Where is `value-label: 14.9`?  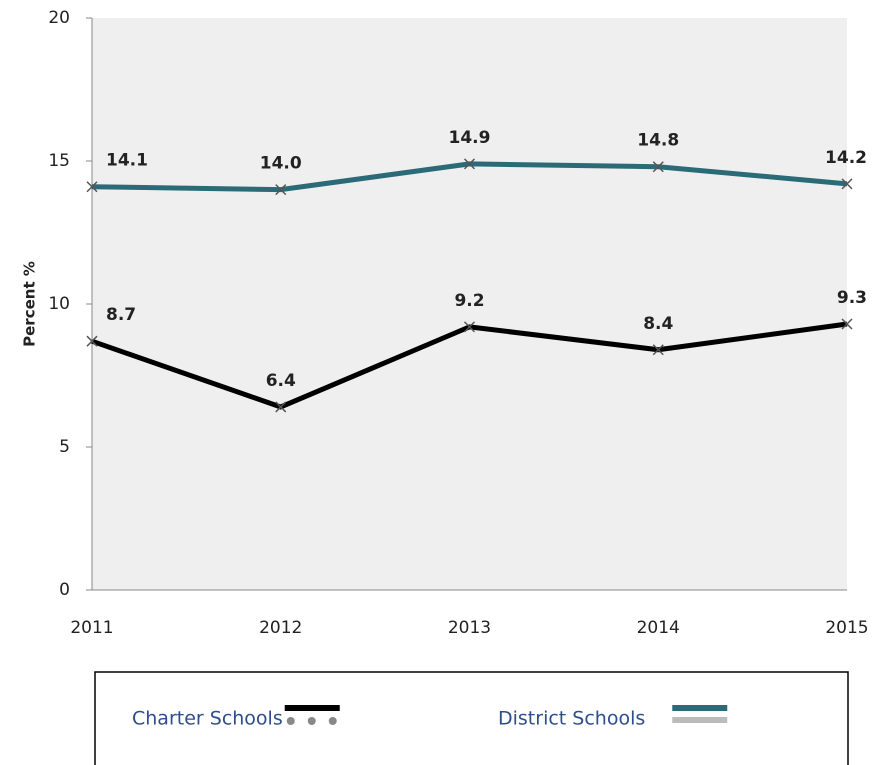
value-label: 14.9 is located at coordinates (470, 138).